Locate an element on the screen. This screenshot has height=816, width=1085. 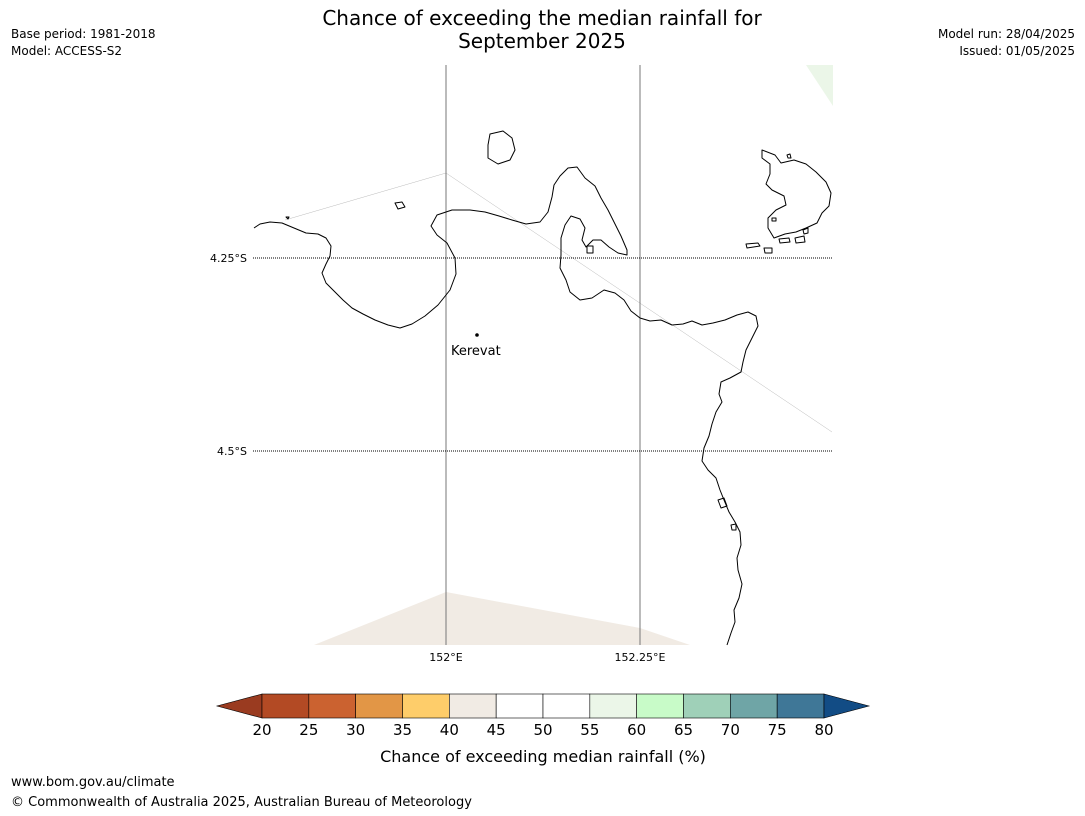
model-run-text: Model run: 28/04/2025 is located at coordinates (1006, 34).